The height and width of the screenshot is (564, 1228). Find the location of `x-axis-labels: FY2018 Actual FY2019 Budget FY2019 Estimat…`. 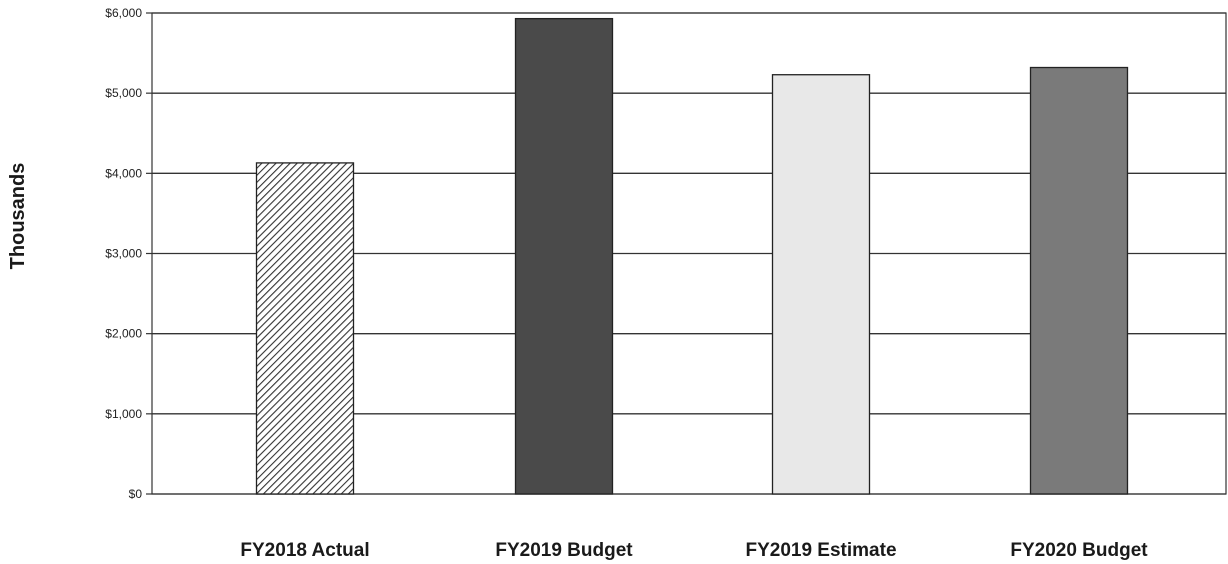

x-axis-labels: FY2018 Actual FY2019 Budget FY2019 Estimat… is located at coordinates (694, 550).